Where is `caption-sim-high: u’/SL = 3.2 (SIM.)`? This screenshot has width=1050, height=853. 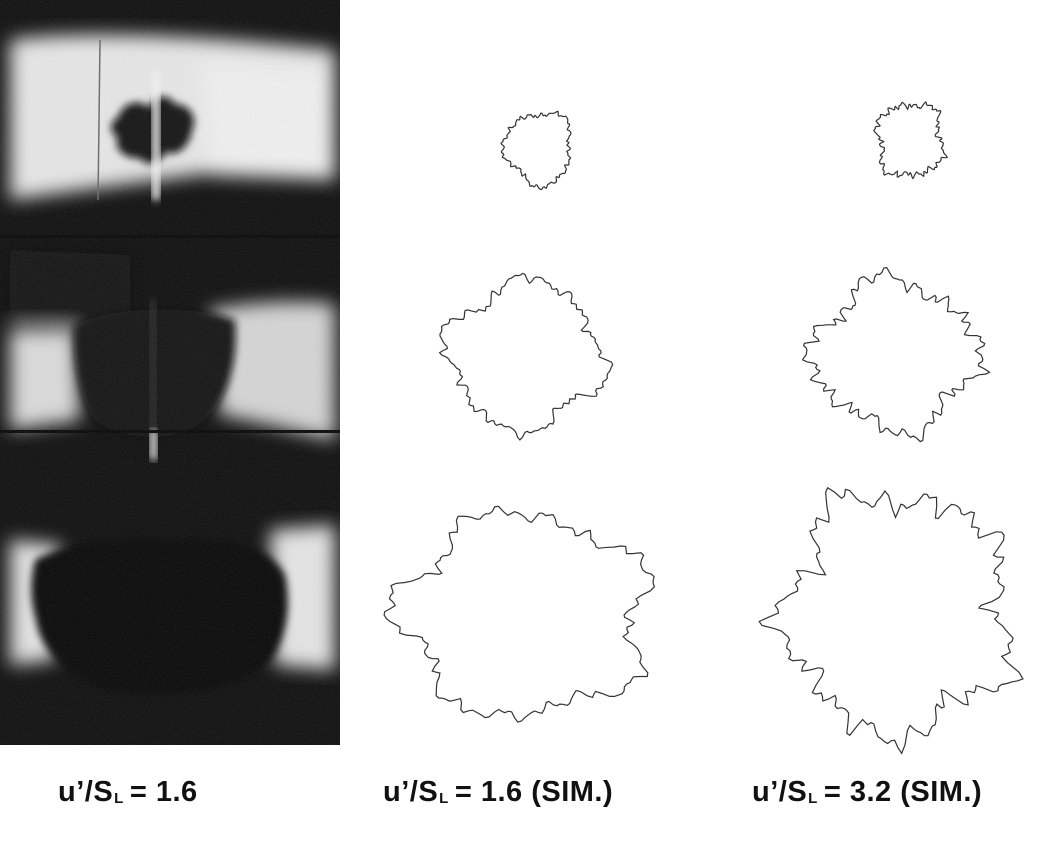 caption-sim-high: u’/SL = 3.2 (SIM.) is located at coordinates (867, 792).